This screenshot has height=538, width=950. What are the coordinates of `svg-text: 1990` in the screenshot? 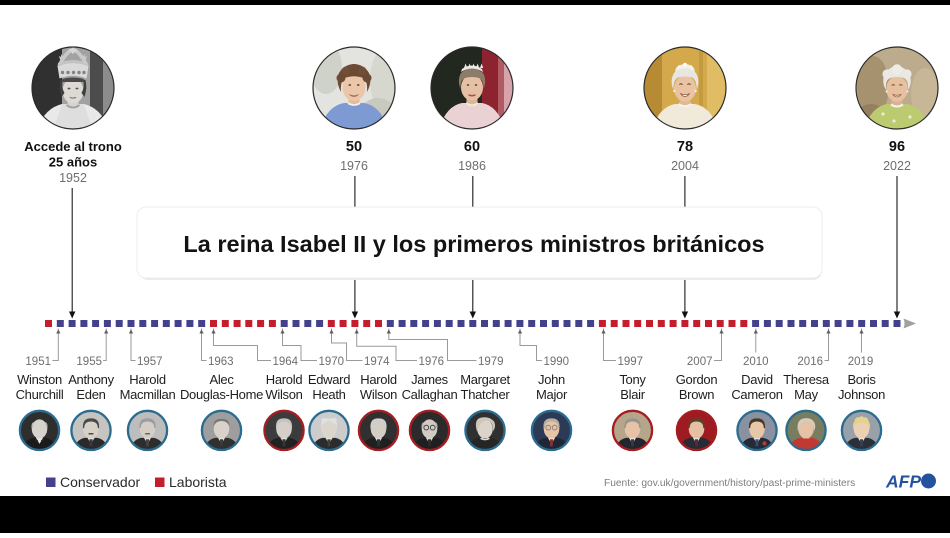 It's located at (557, 362).